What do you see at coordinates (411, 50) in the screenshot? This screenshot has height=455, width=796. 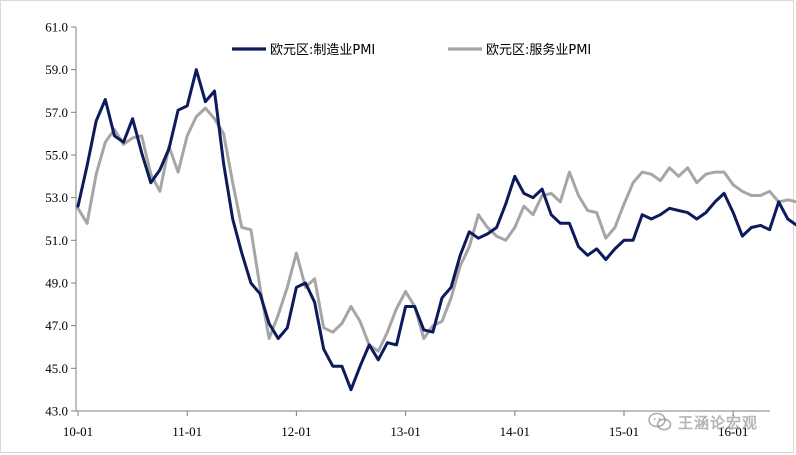 I see `chart-legend: 欧元区:制造业PMI 欧元区:服务业PMI` at bounding box center [411, 50].